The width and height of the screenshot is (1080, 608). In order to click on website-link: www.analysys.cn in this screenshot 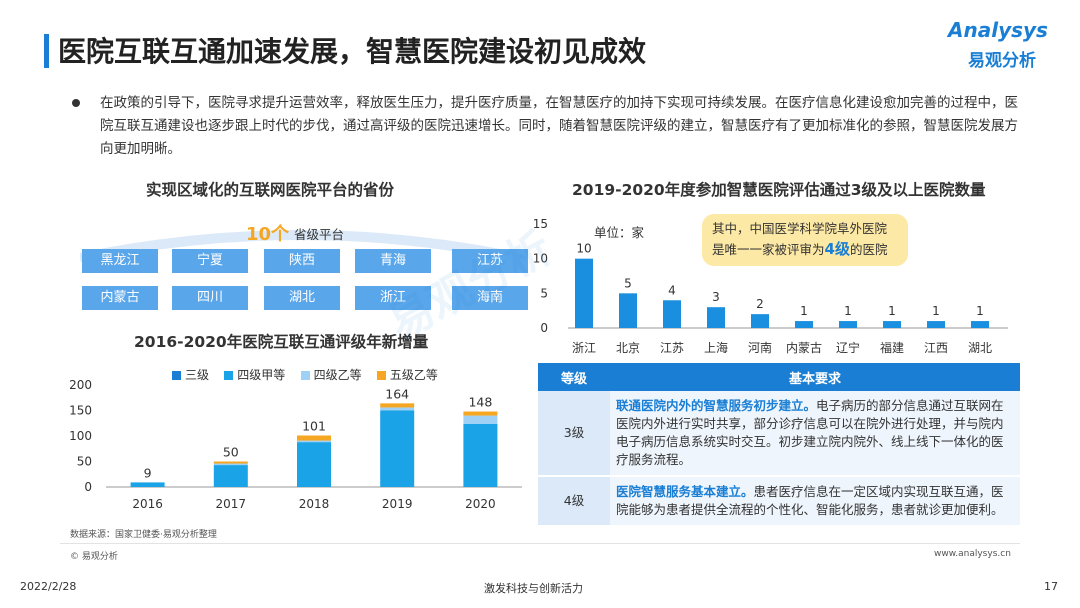, I will do `click(972, 554)`.